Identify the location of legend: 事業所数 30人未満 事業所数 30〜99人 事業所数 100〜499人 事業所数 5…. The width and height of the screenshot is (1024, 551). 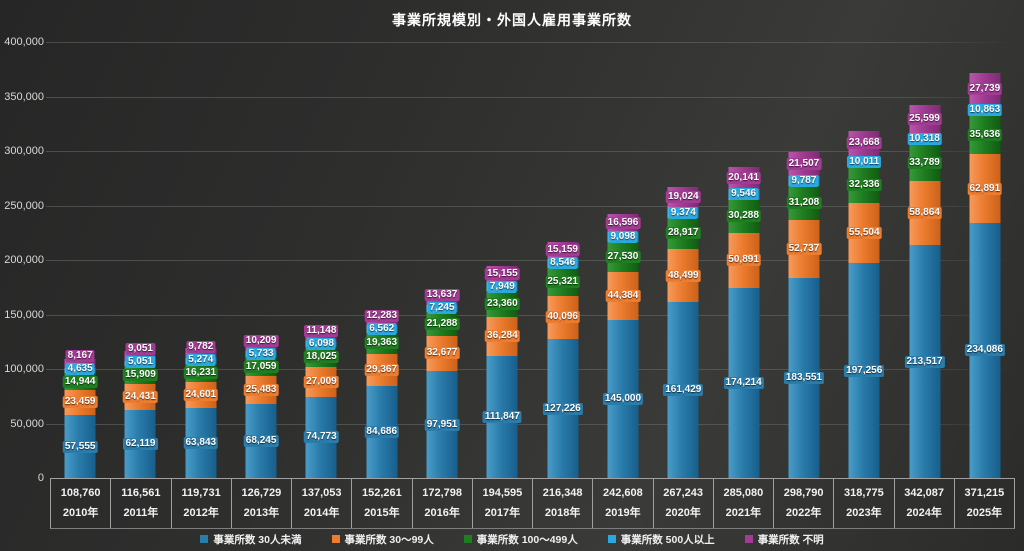
(512, 539).